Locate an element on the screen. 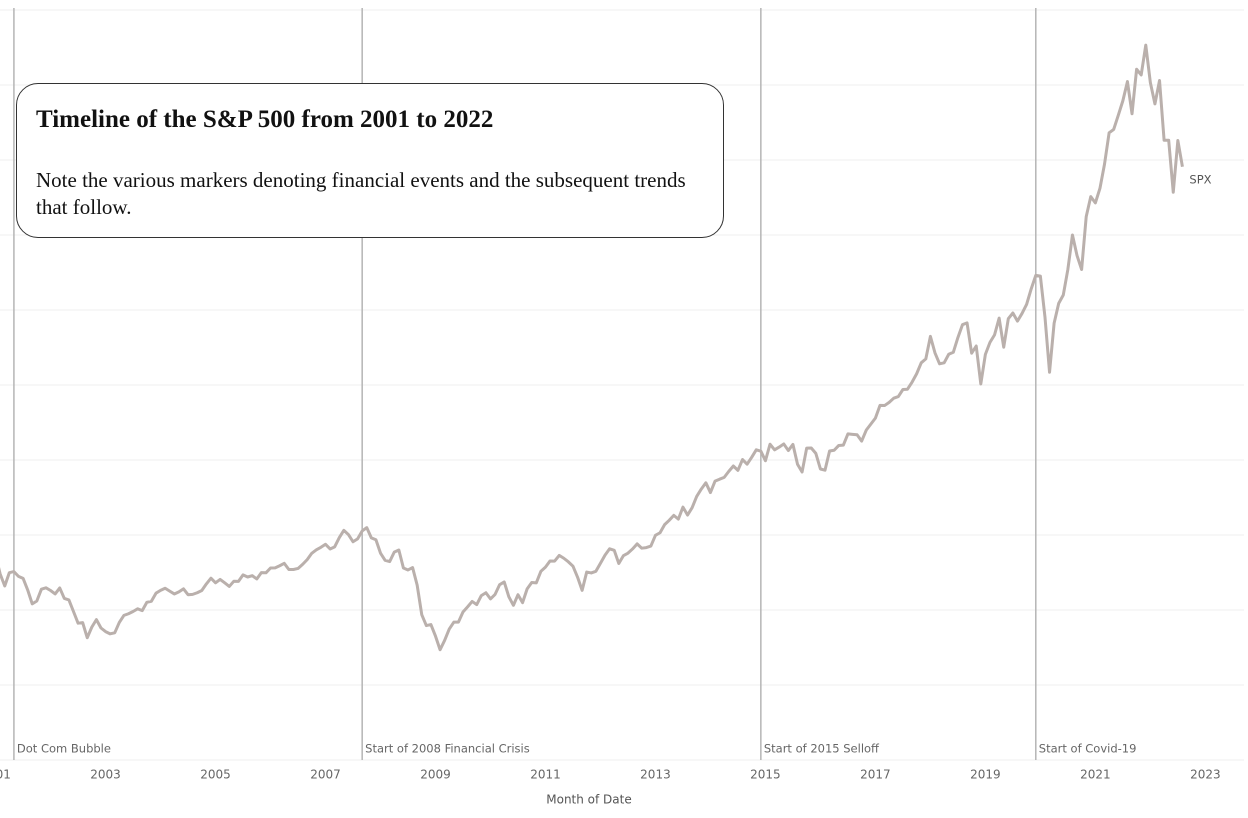 This screenshot has height=818, width=1248. event-label: Start of 2015 Selloff is located at coordinates (822, 749).